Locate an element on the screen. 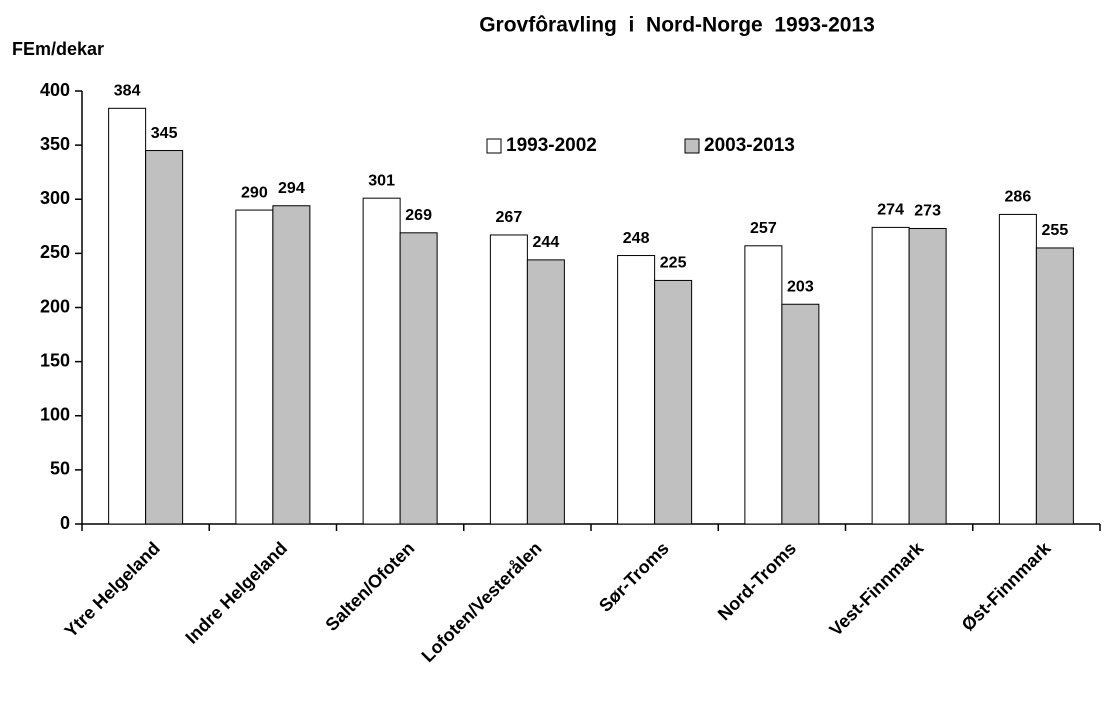  x-tick-label: Vest-Finnmark is located at coordinates (876, 588).